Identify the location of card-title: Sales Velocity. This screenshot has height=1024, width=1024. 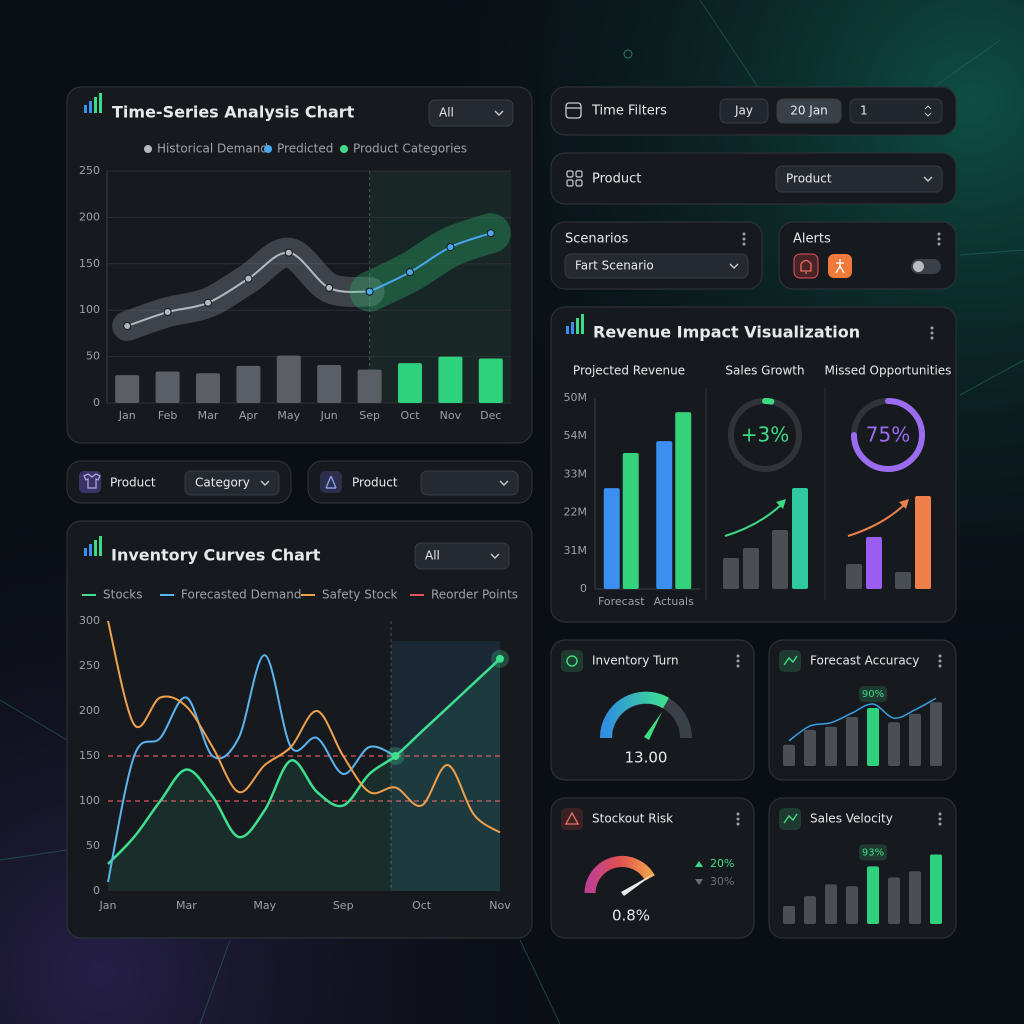
(851, 819).